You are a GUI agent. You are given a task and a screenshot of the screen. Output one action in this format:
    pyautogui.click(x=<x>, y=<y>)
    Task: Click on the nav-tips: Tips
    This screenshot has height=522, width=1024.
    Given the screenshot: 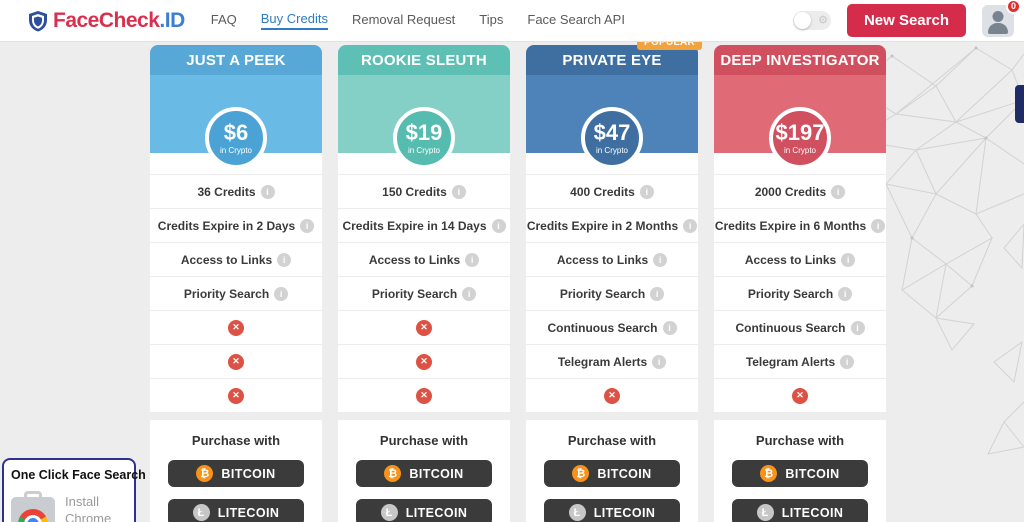 What is the action you would take?
    pyautogui.click(x=491, y=19)
    